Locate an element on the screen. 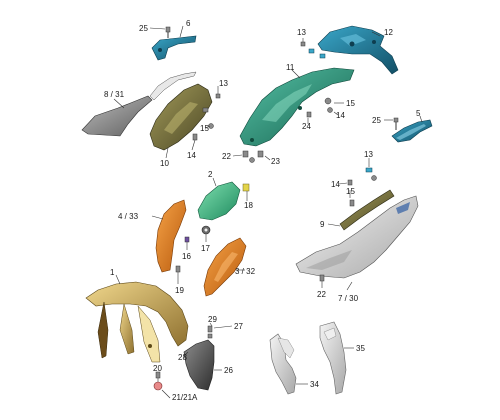 The height and width of the screenshot is (420, 500). part-16-screw is located at coordinates (187, 239).